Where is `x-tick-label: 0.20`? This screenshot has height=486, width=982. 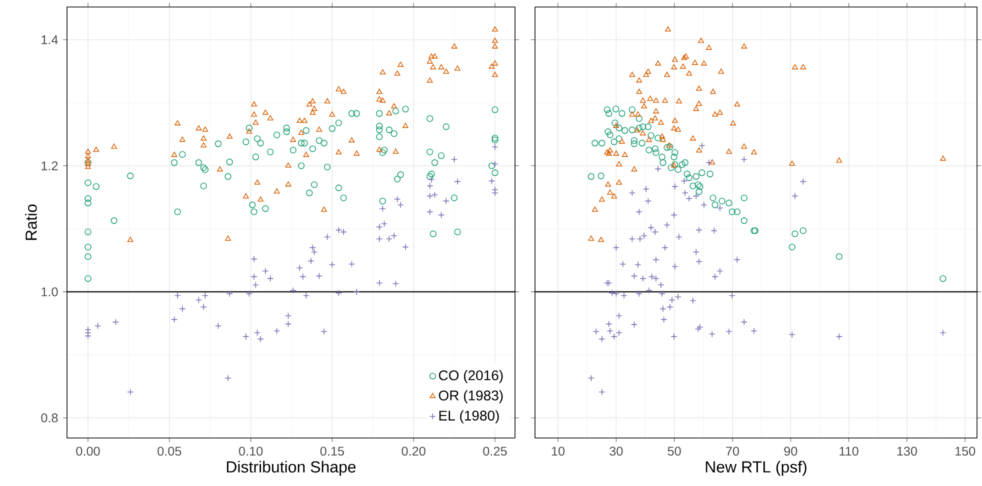 x-tick-label: 0.20 is located at coordinates (414, 451).